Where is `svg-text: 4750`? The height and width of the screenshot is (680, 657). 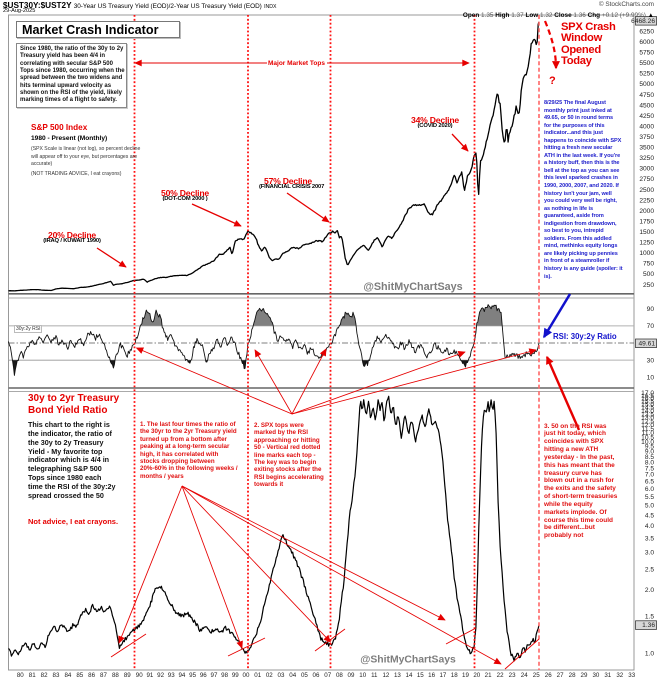 svg-text: 4750 is located at coordinates (646, 95).